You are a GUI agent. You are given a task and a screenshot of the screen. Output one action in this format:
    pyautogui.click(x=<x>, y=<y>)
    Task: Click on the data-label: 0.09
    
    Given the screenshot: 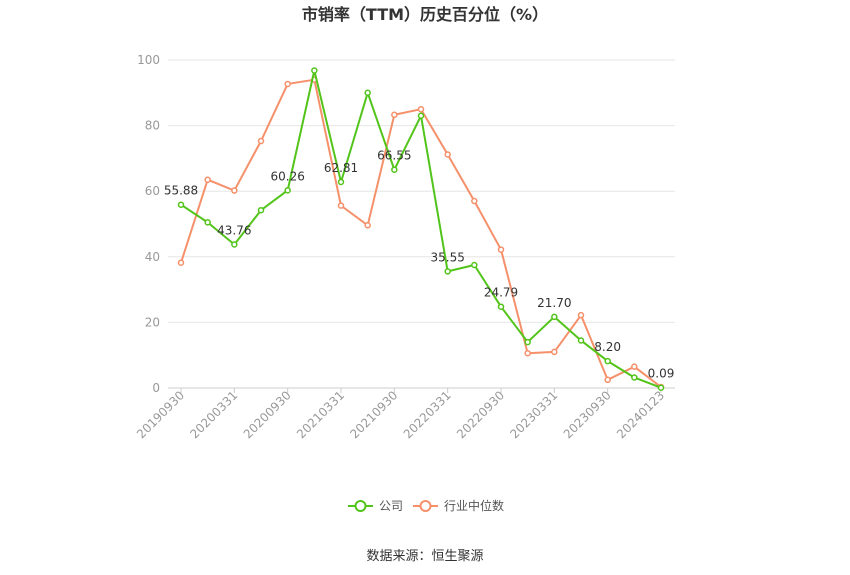 What is the action you would take?
    pyautogui.click(x=661, y=374)
    